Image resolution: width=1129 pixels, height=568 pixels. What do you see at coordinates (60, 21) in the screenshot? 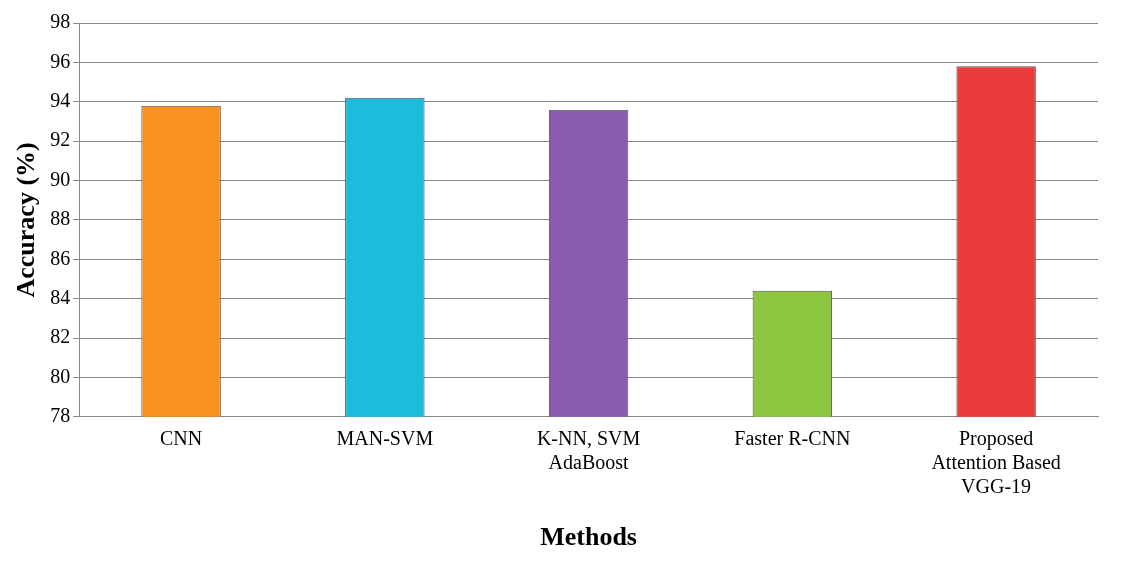
I see `y-tick-label: 98` at bounding box center [60, 21].